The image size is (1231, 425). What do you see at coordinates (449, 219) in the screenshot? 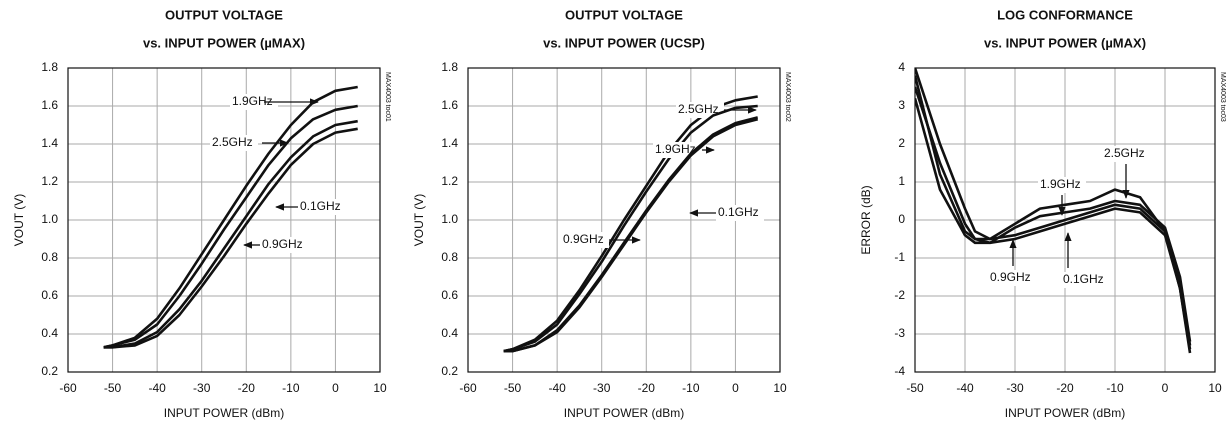
I see `y-tick-label: 1.0` at bounding box center [449, 219].